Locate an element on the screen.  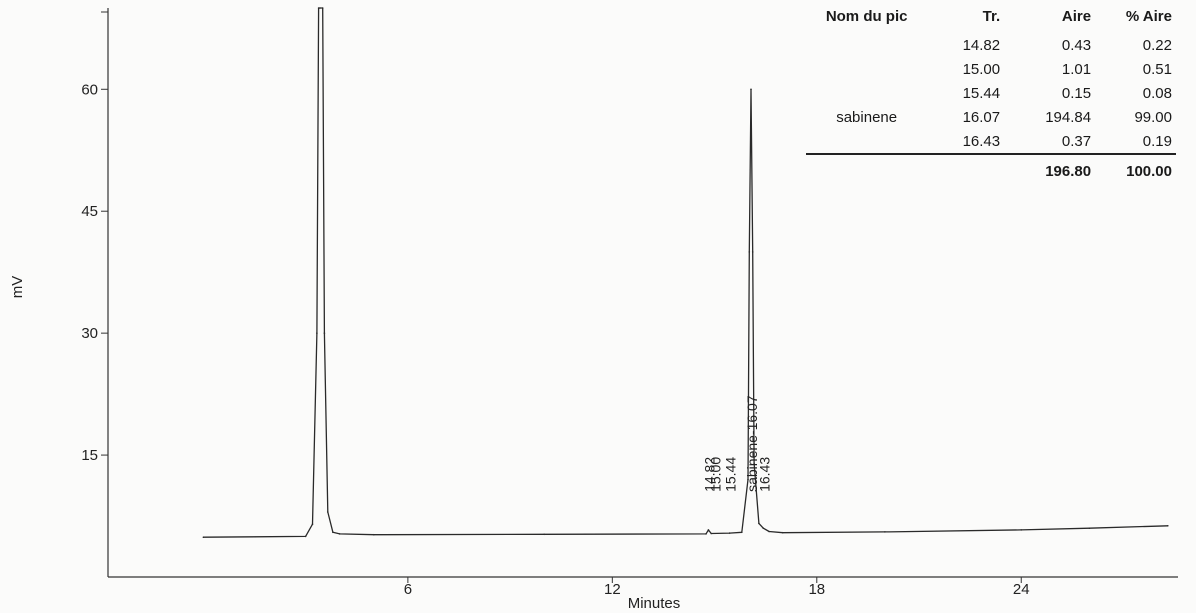
x-tick-label: 6 is located at coordinates (408, 589).